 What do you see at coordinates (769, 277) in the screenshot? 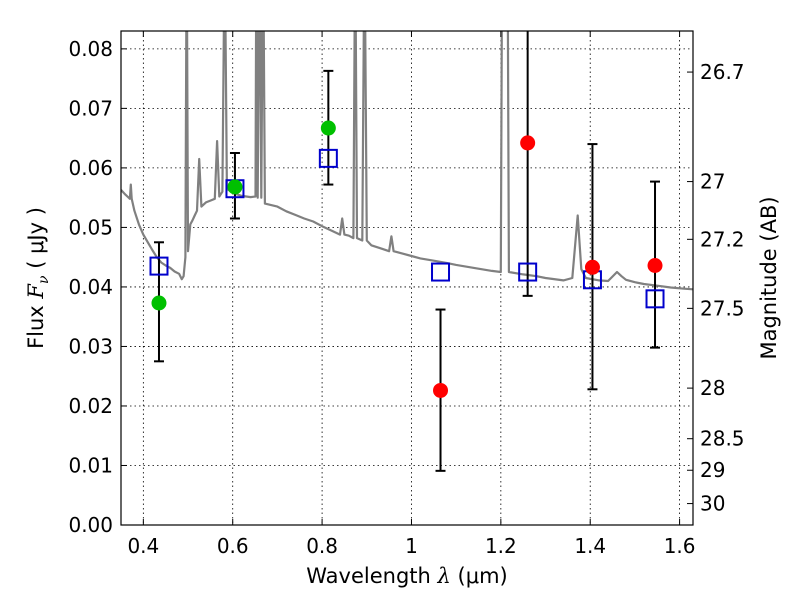
I see `y2-axis-title: Magnitude (AB)` at bounding box center [769, 277].